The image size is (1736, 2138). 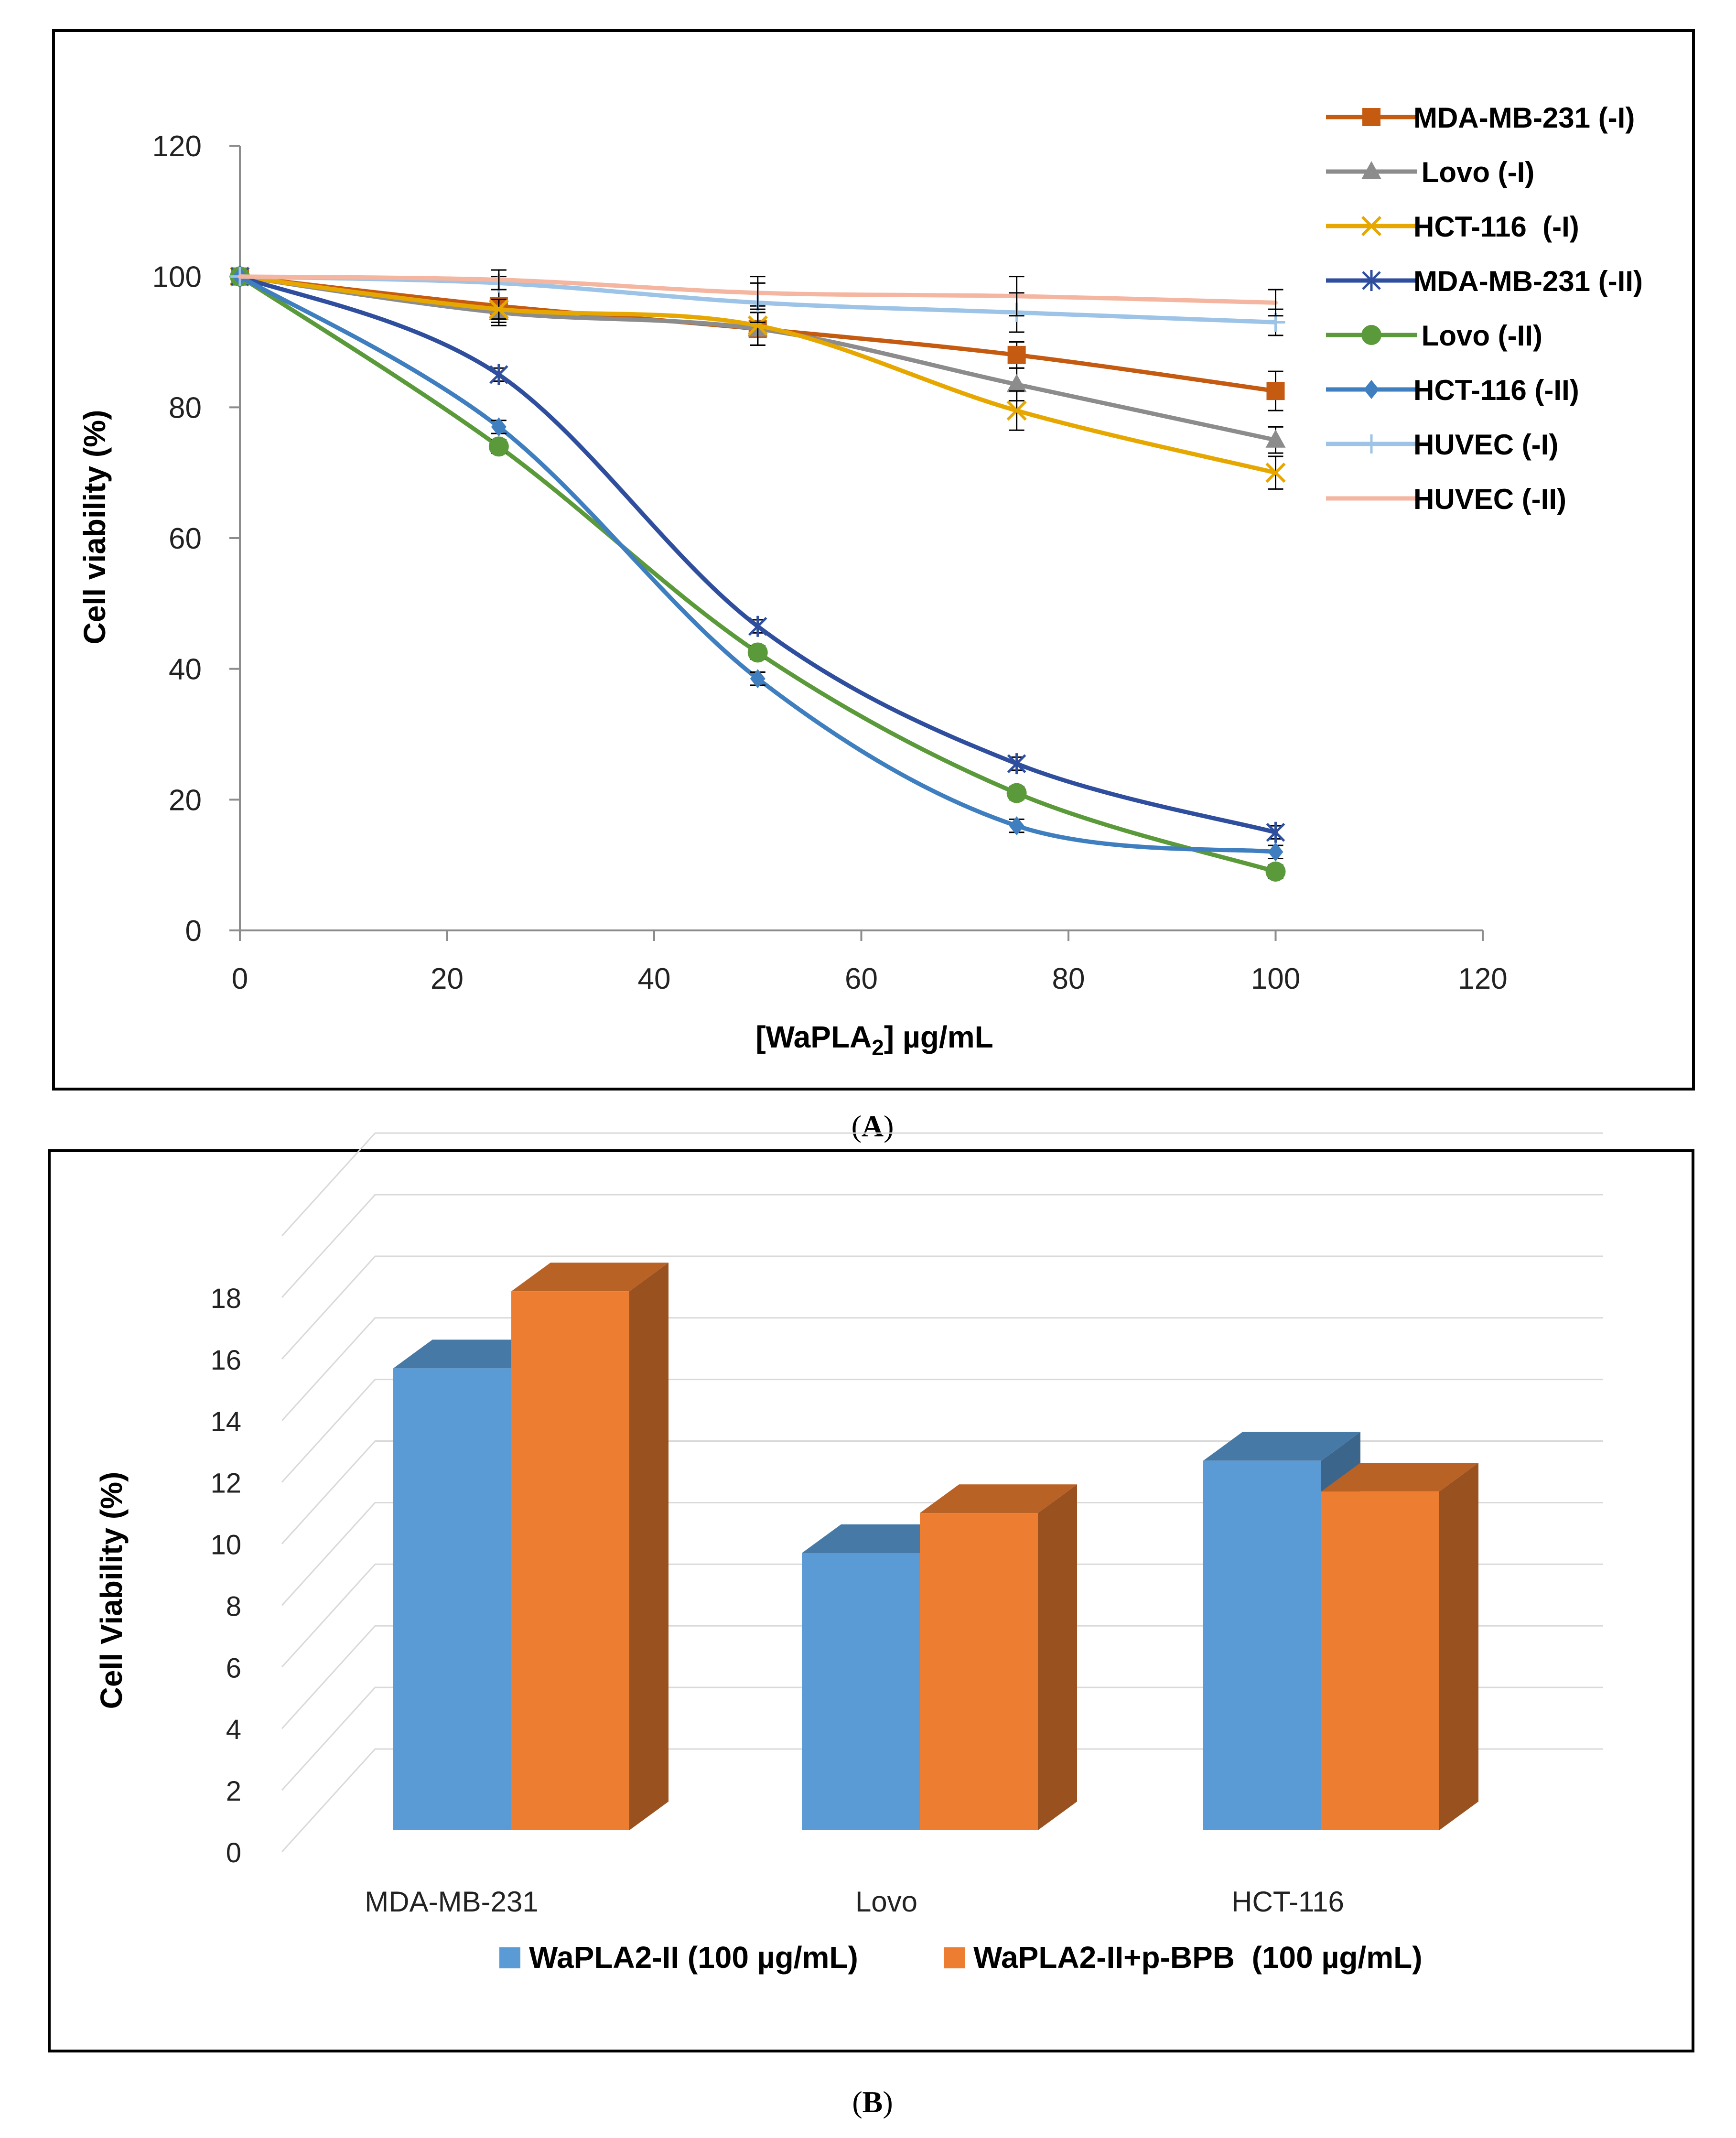 I want to click on panel-b-category-label: HCT-116, so click(x=1287, y=1902).